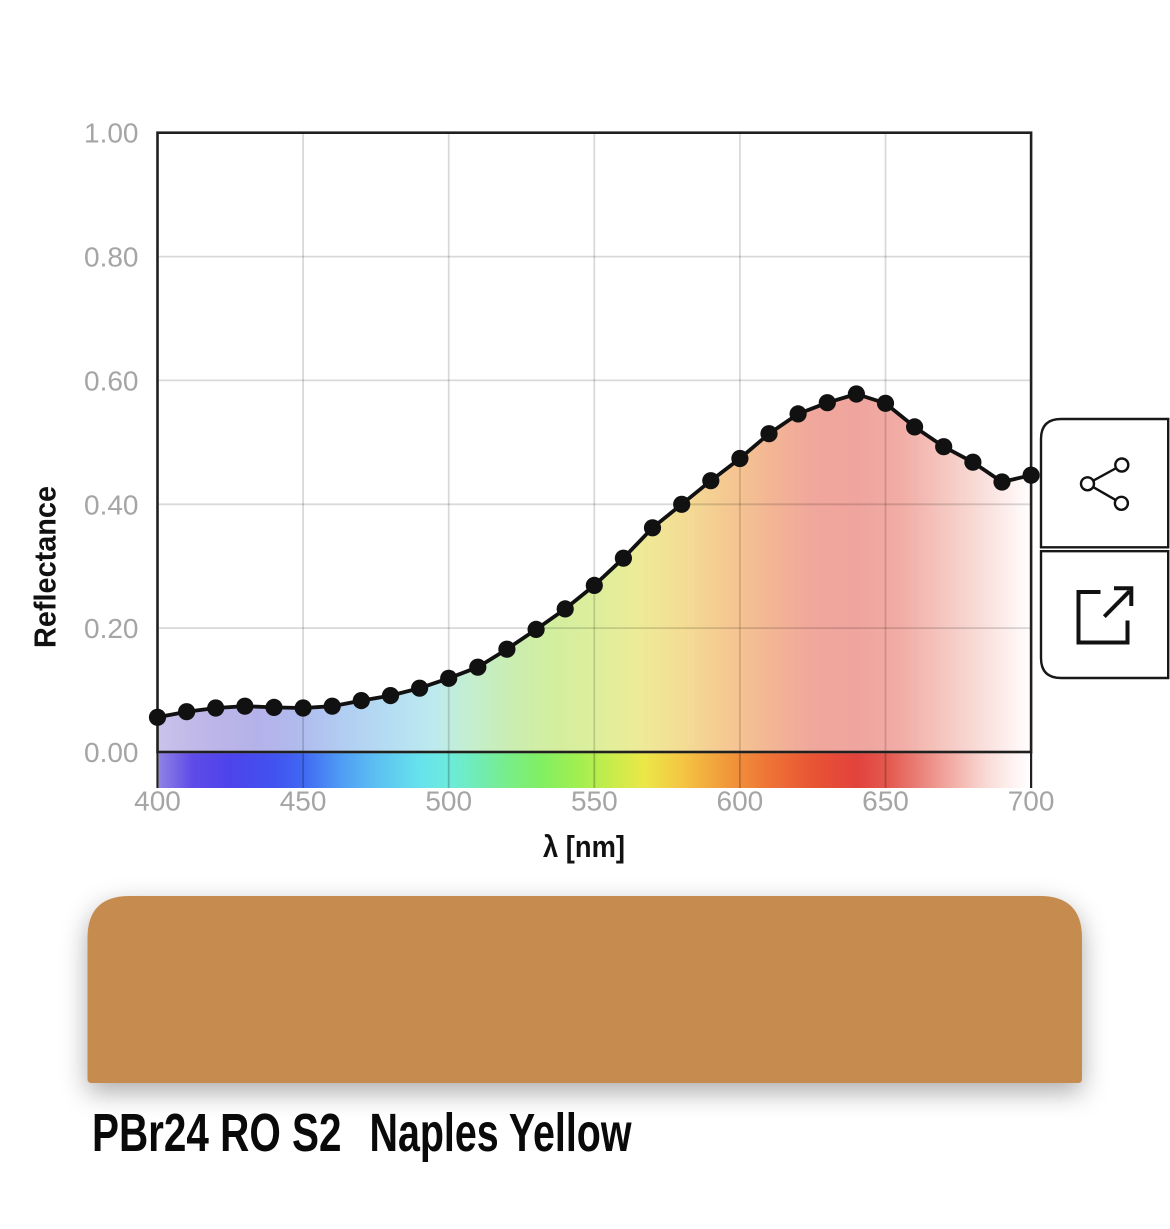 Image resolution: width=1170 pixels, height=1229 pixels. Describe the element at coordinates (584, 846) in the screenshot. I see `svg-text: λ [nm]` at that location.